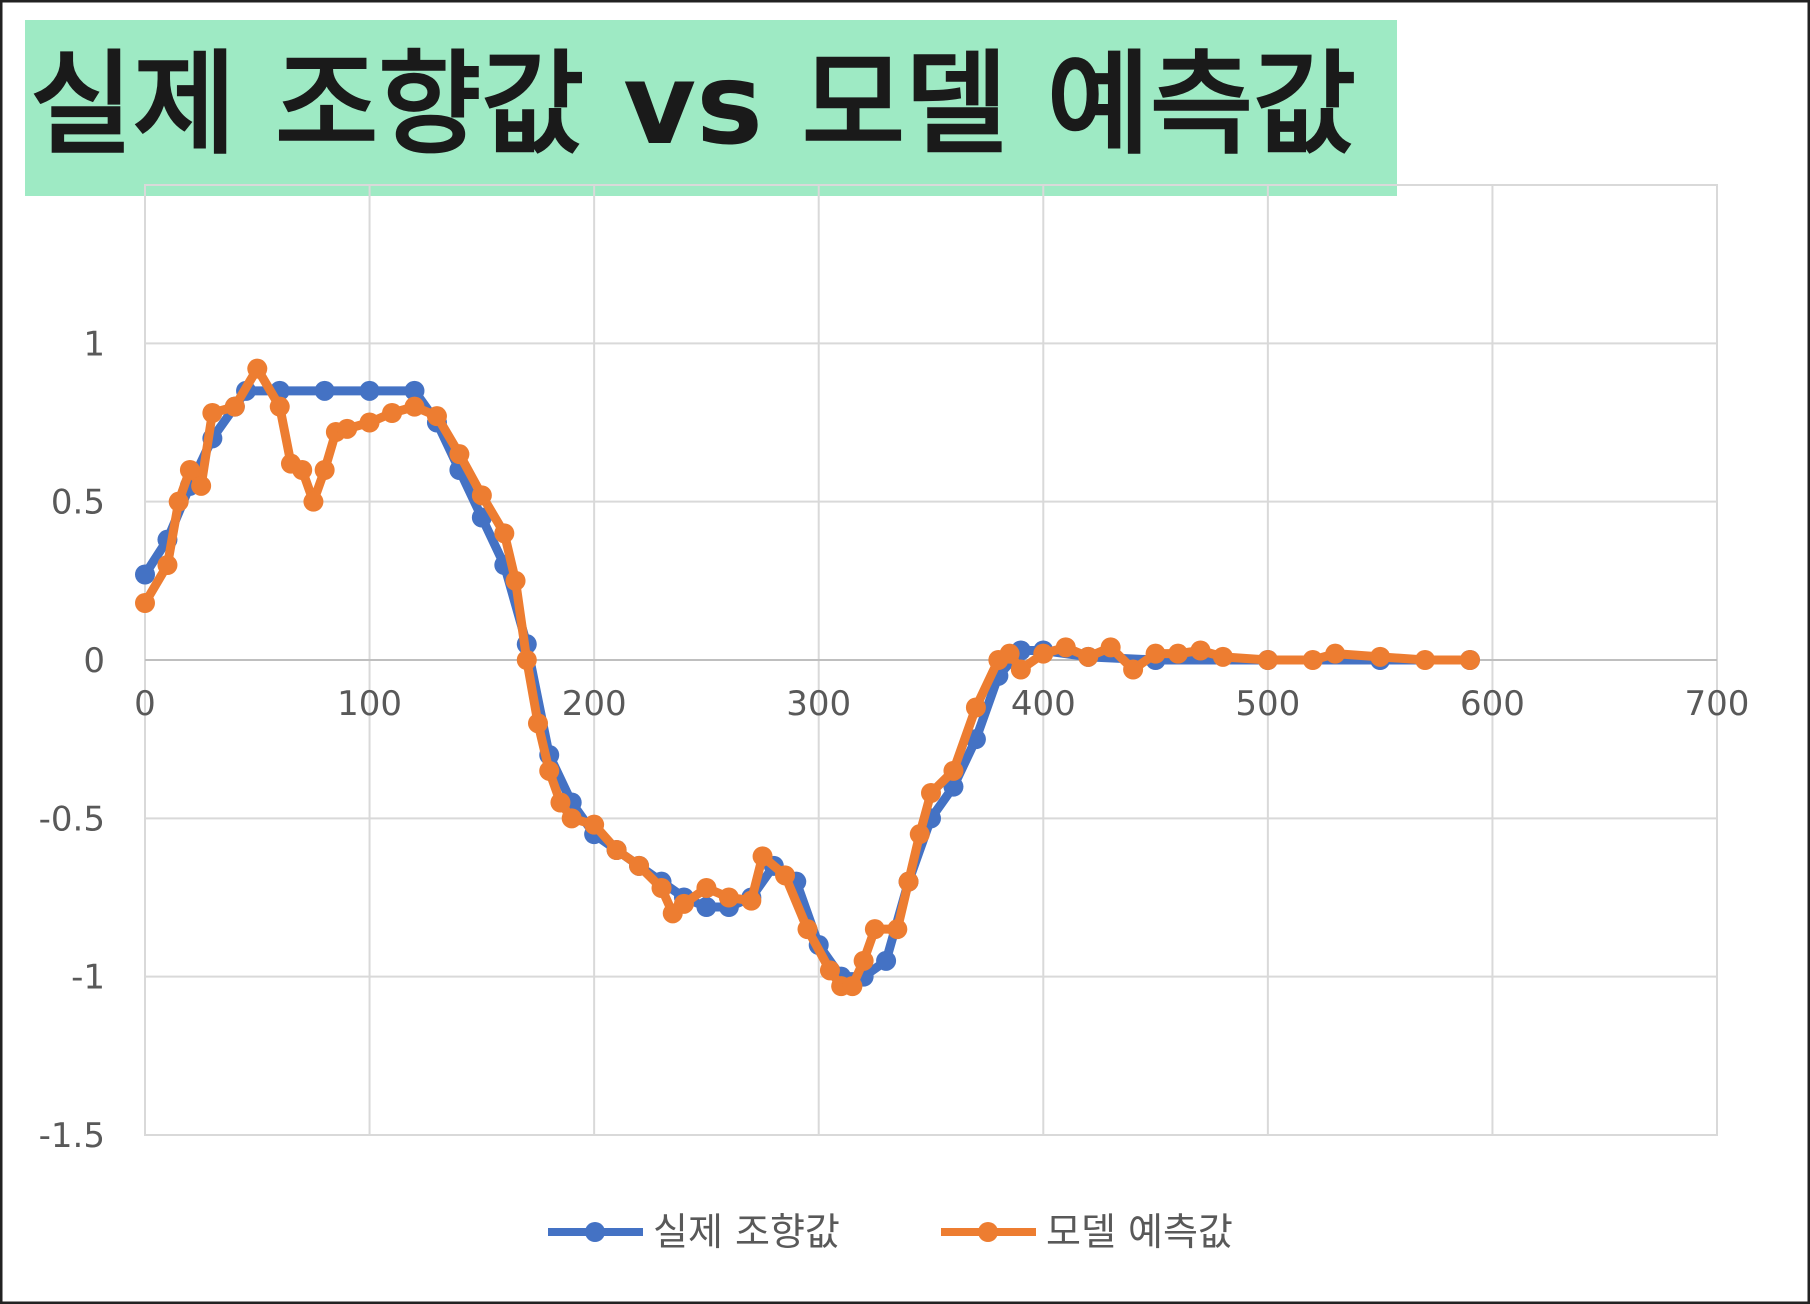 The height and width of the screenshot is (1304, 1810). I want to click on x-tick-label: 500, so click(1267, 704).